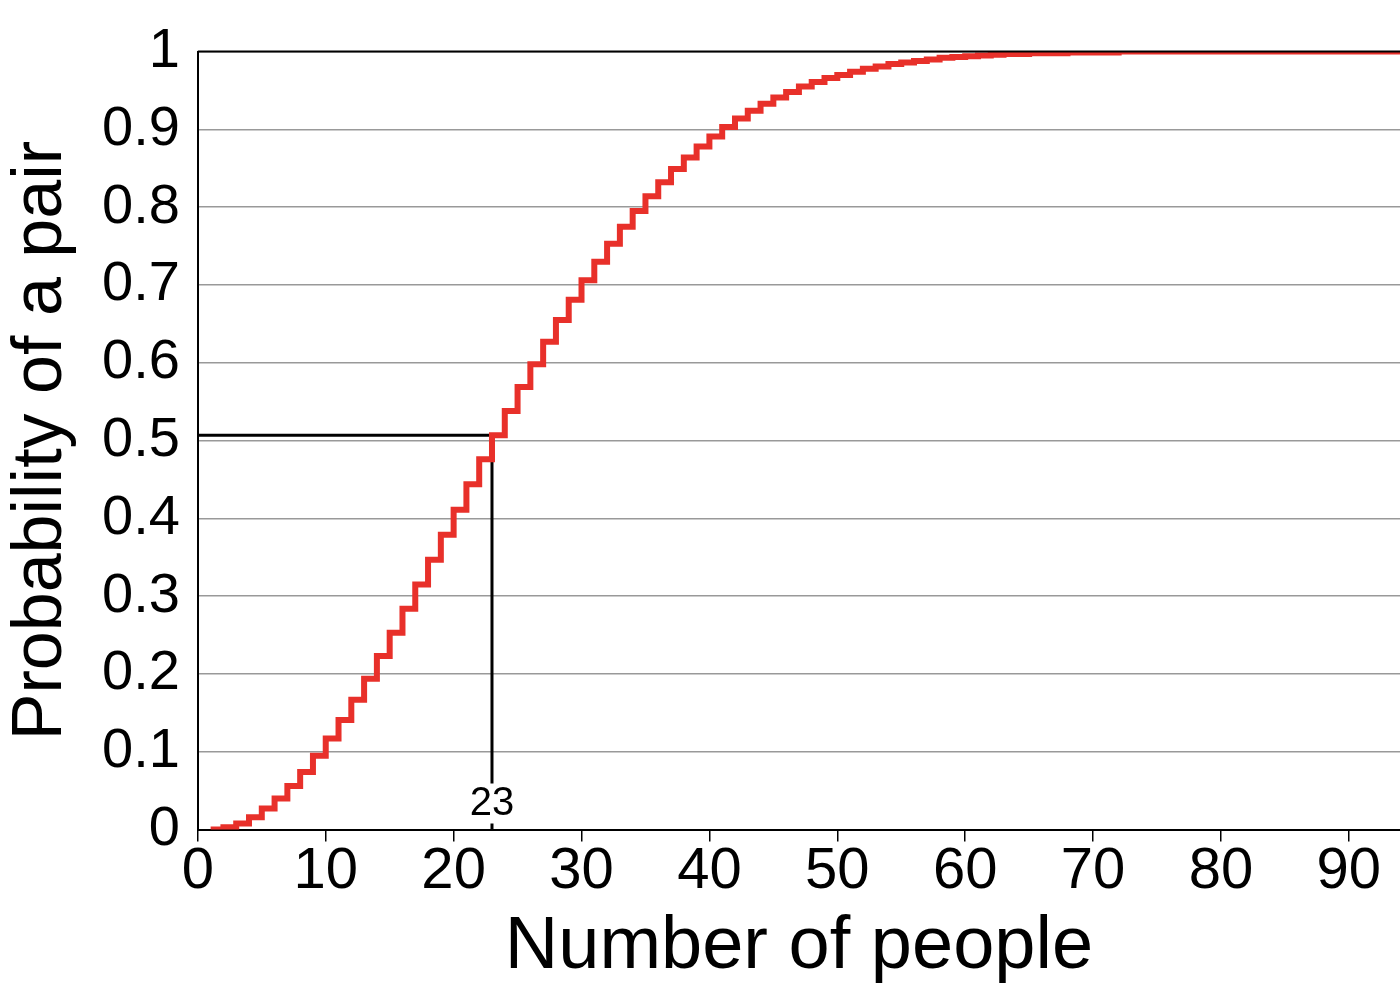  I want to click on x-tick-label: 20, so click(453, 868).